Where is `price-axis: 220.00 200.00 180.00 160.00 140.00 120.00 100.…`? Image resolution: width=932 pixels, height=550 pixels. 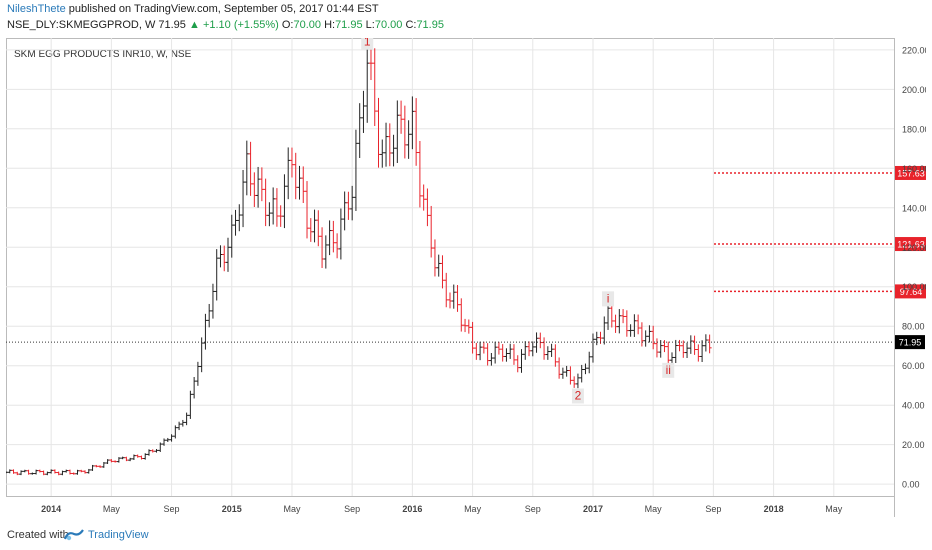
price-axis: 220.00 200.00 180.00 160.00 140.00 120.00 100.… is located at coordinates (912, 267).